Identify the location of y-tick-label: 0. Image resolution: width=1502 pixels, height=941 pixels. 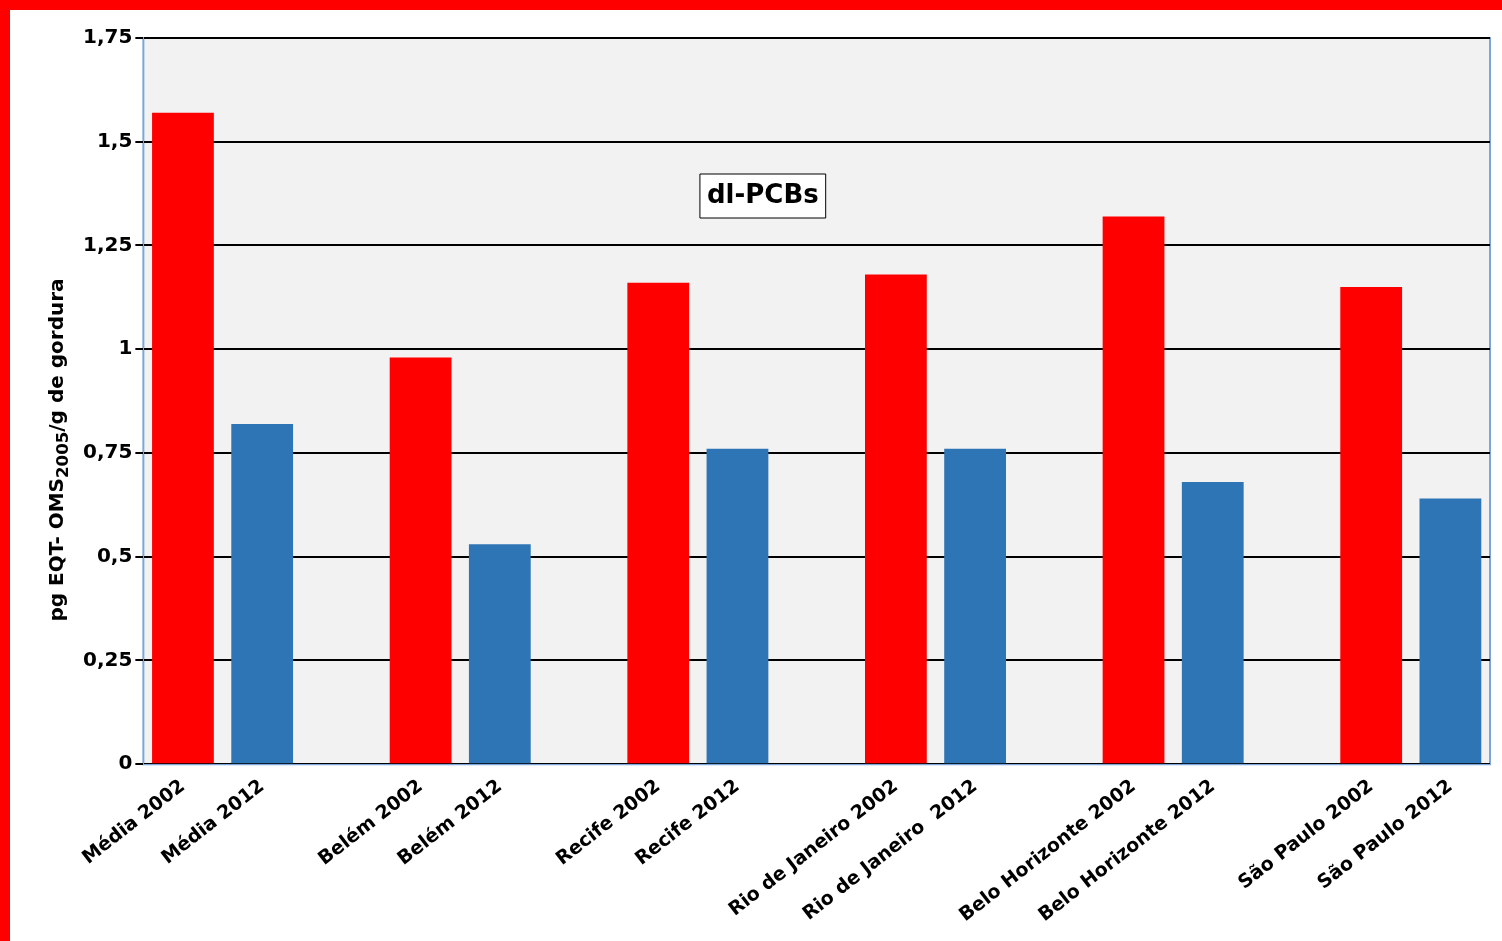
(125, 762).